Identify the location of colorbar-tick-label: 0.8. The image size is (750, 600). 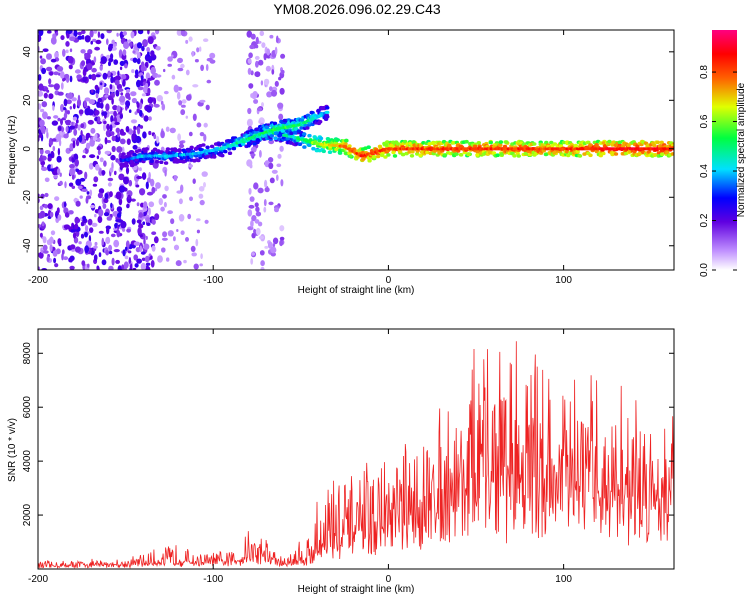
(704, 72).